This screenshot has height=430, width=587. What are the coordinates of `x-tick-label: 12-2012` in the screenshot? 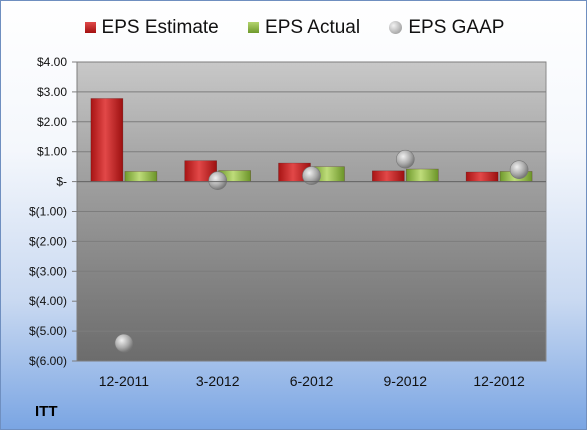 It's located at (499, 381).